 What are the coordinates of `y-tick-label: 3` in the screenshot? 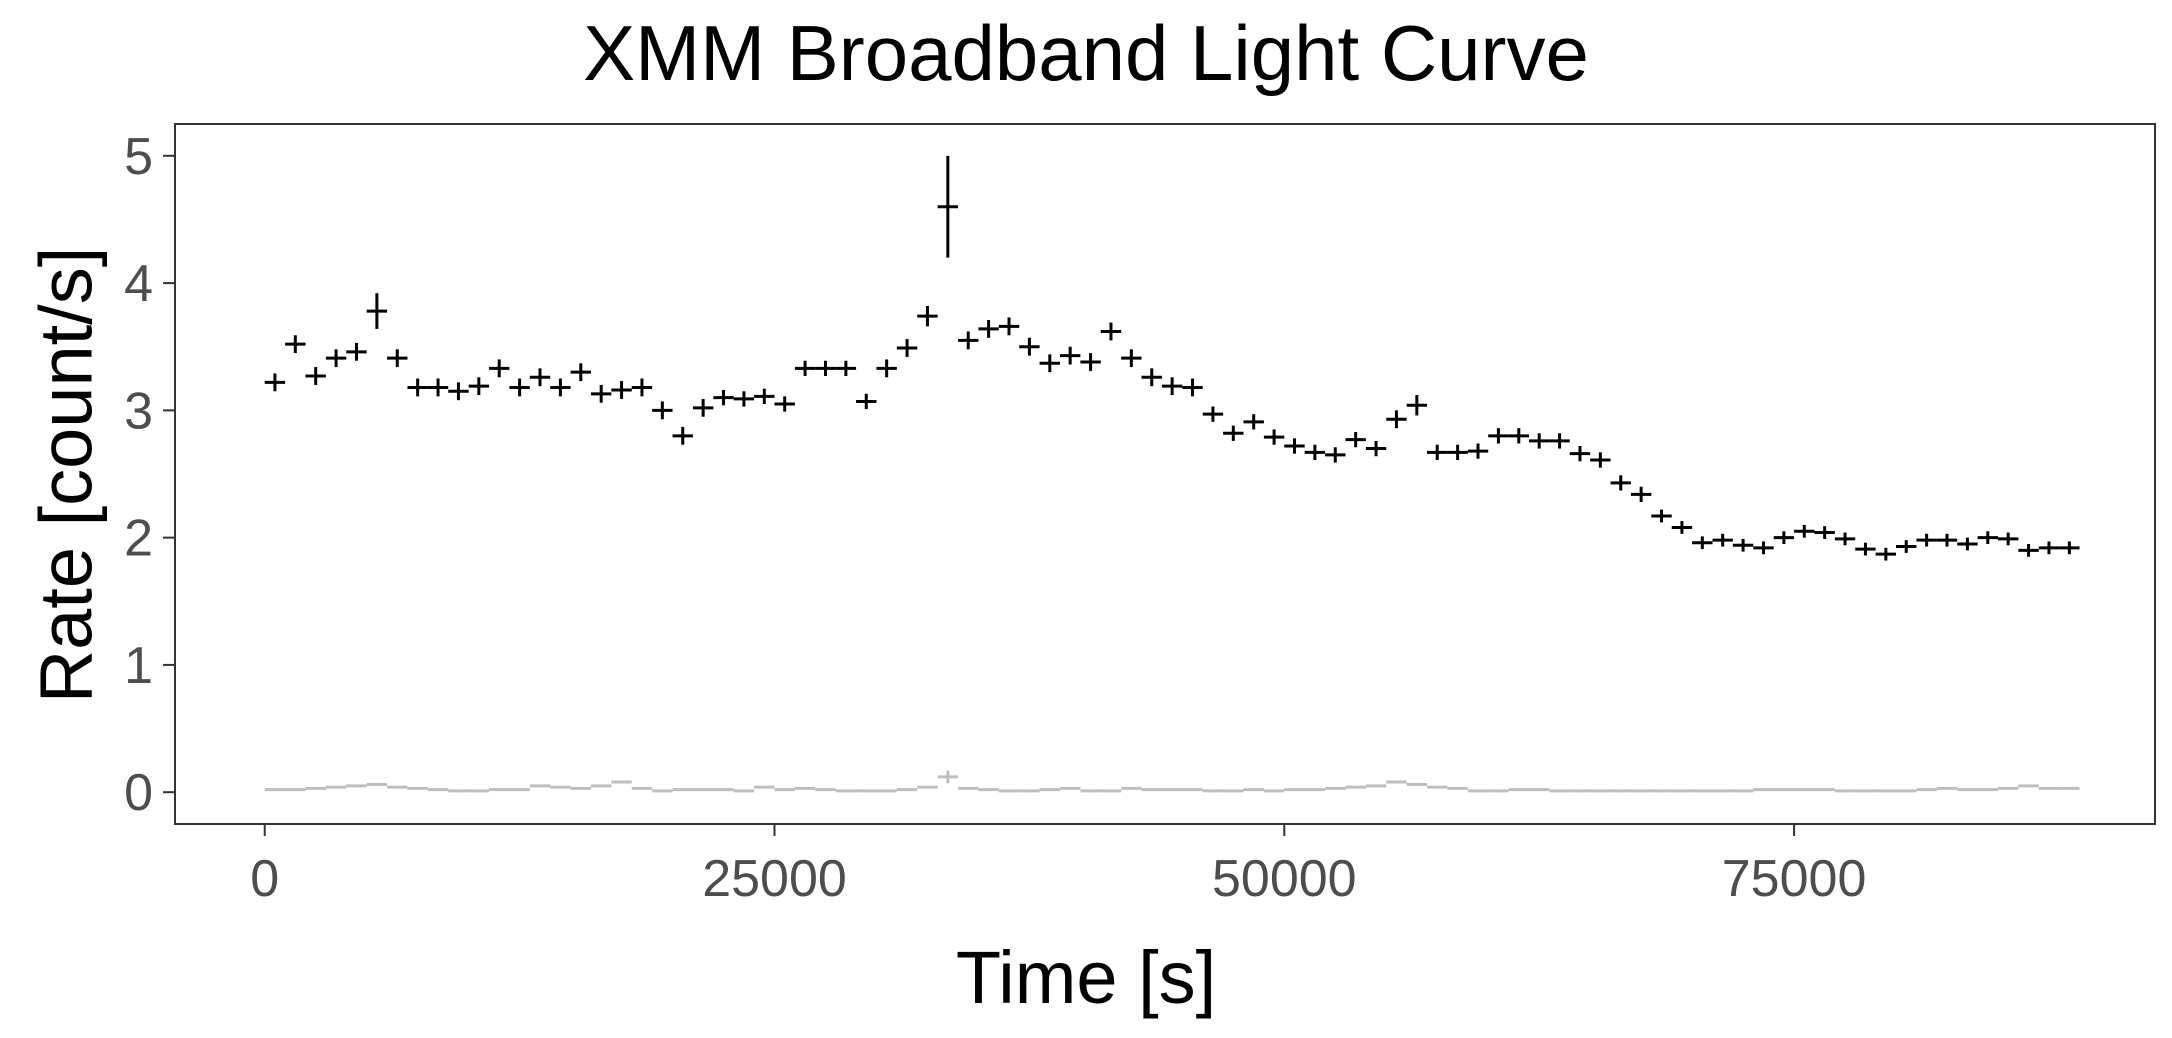 It's located at (138, 411).